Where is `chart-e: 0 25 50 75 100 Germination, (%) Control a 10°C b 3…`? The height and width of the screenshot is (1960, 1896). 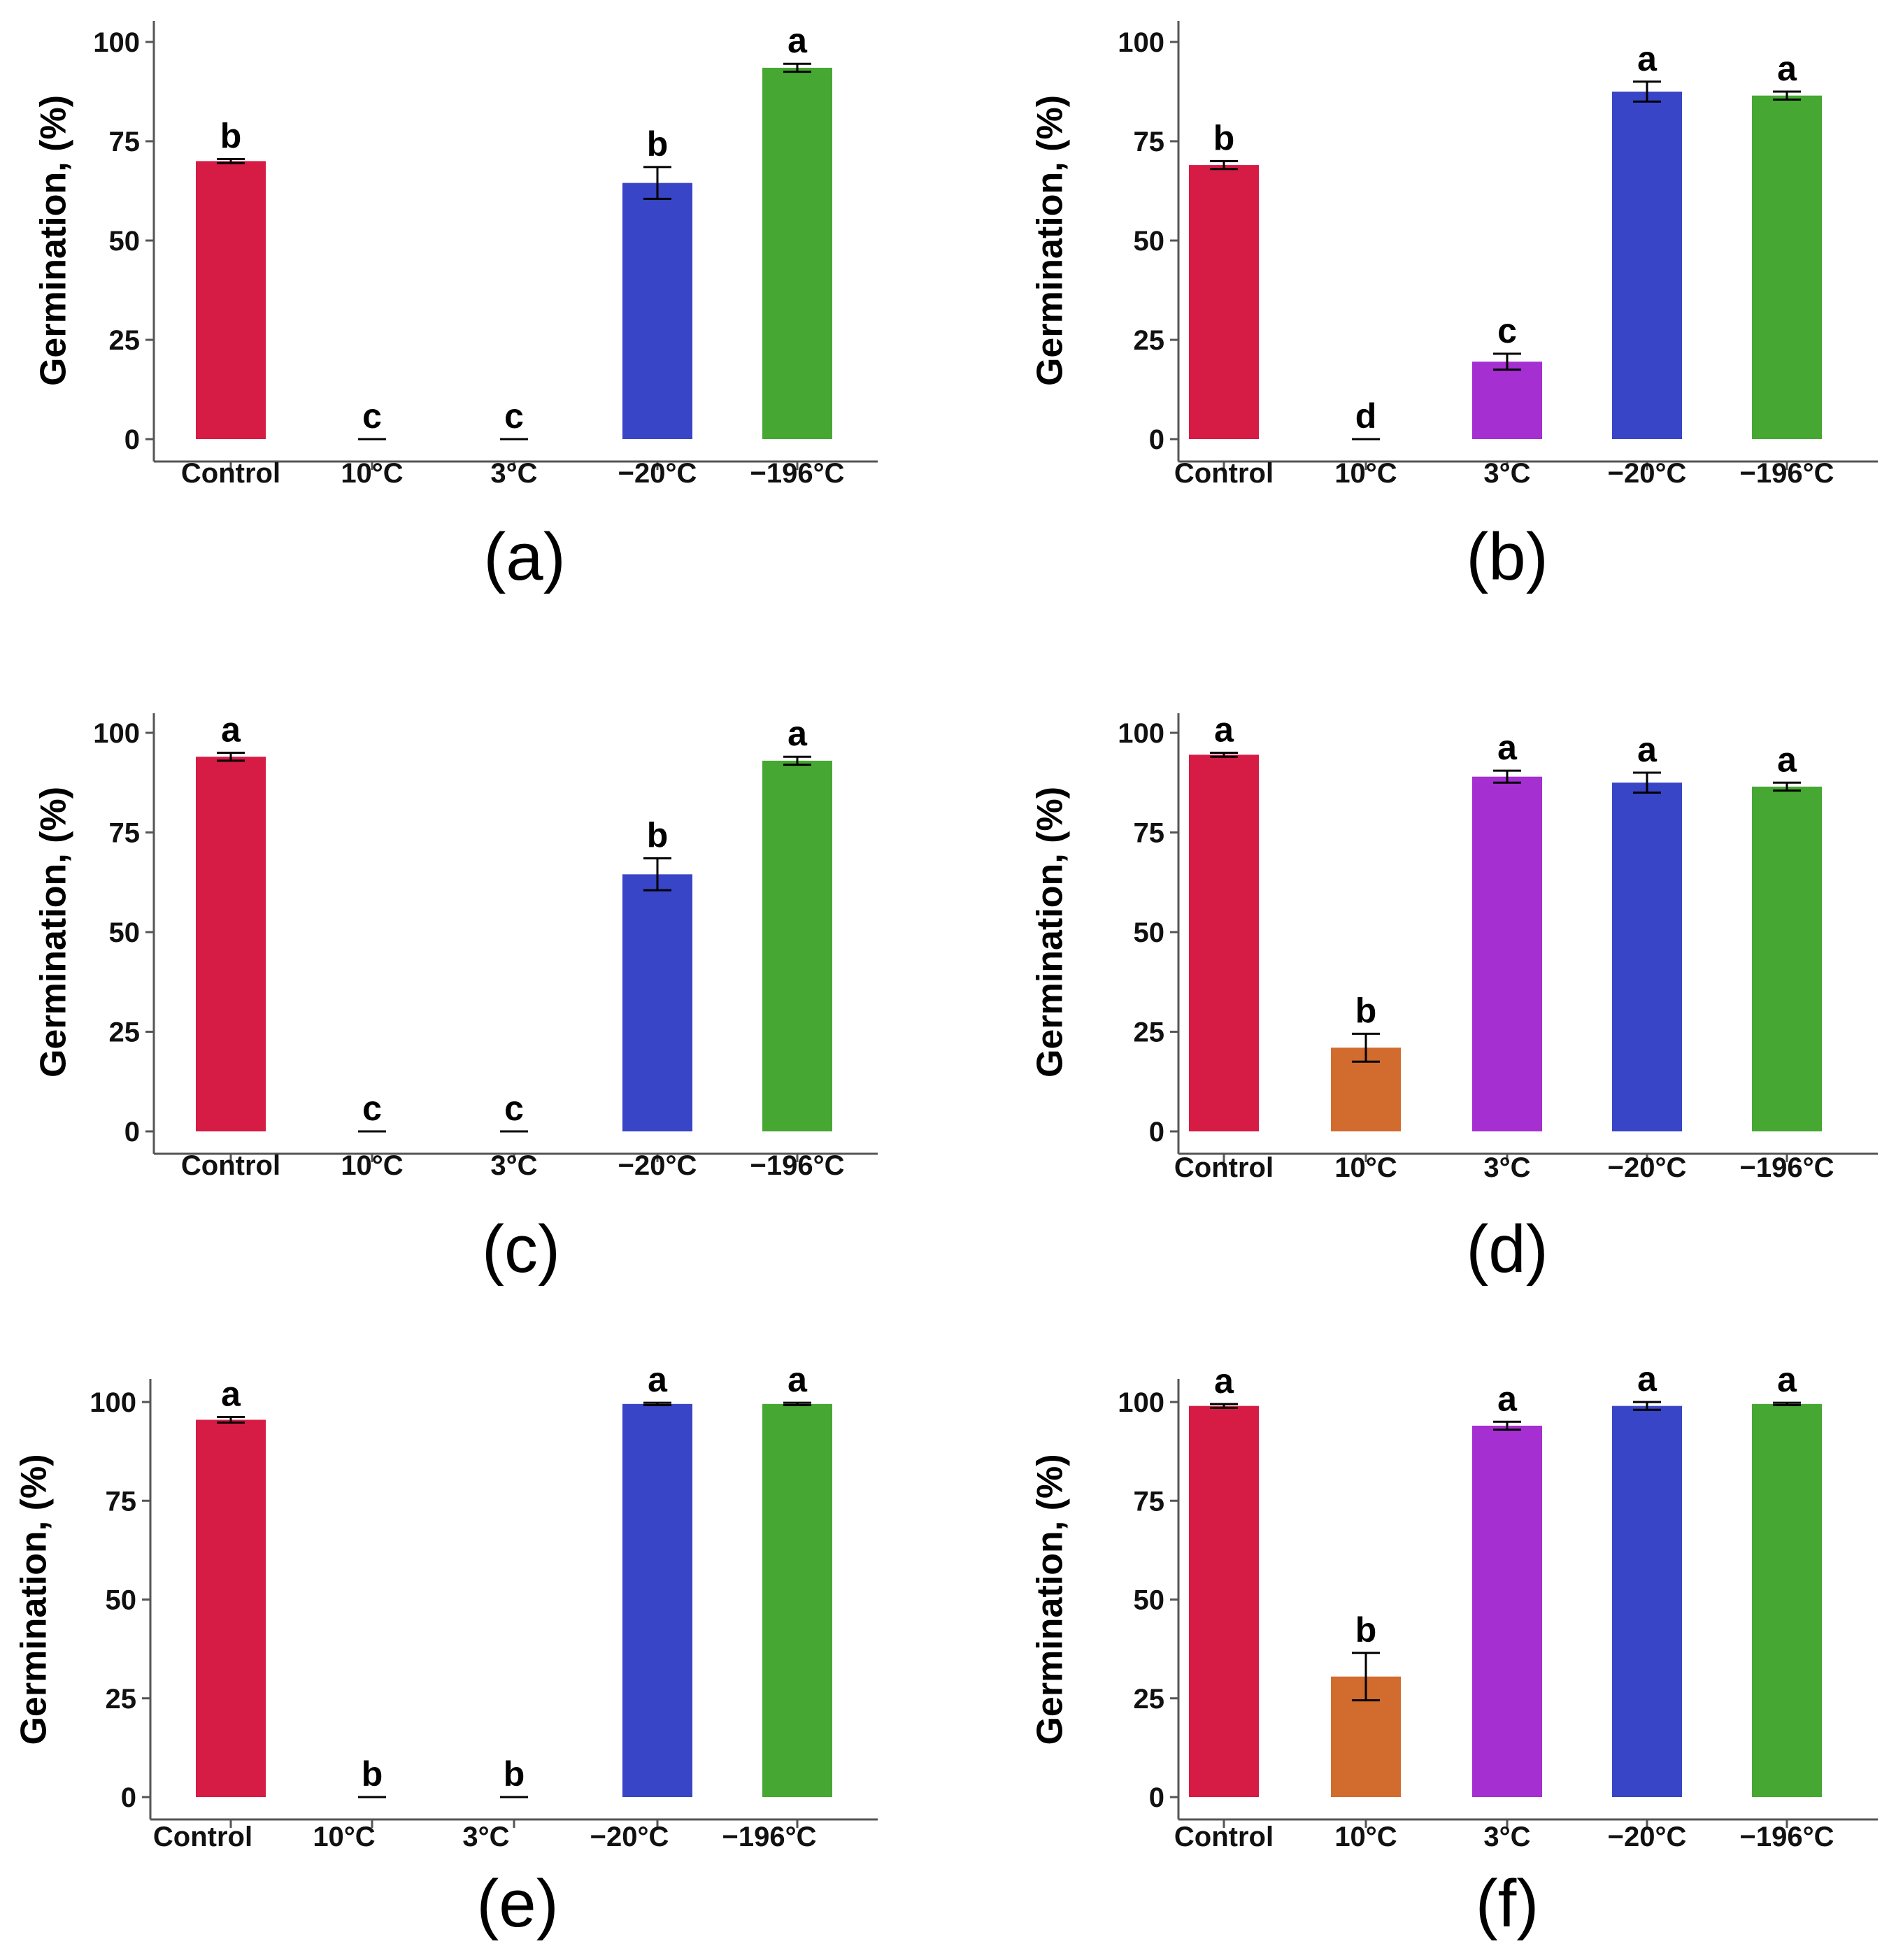 chart-e: 0 25 50 75 100 Germination, (%) Control a 10°C b 3… is located at coordinates (446, 1606).